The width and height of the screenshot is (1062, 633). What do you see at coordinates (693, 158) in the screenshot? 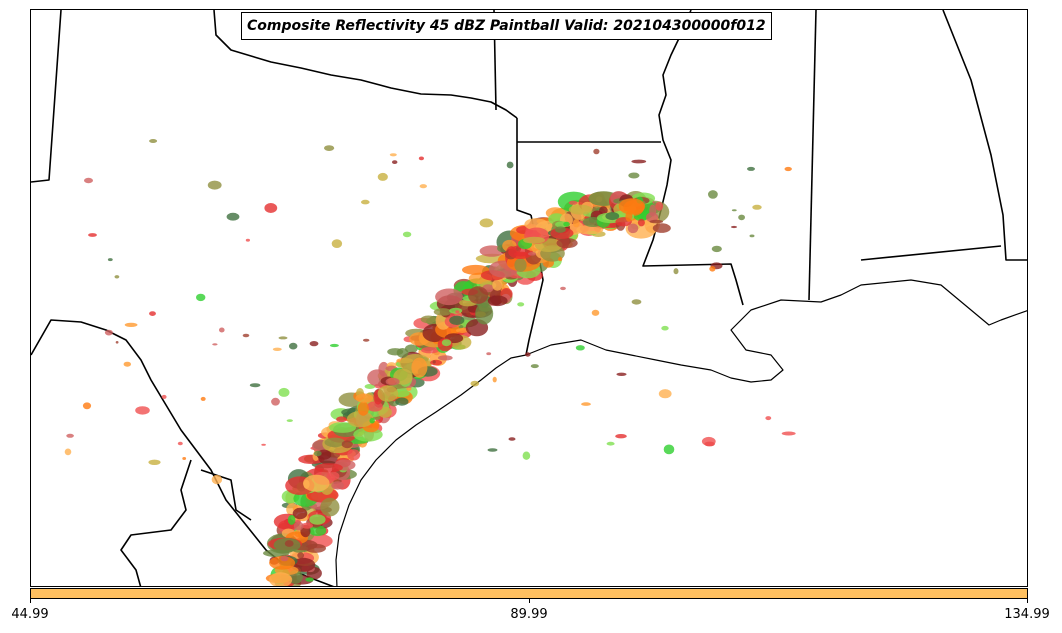
I see `mississippi-river` at bounding box center [693, 158].